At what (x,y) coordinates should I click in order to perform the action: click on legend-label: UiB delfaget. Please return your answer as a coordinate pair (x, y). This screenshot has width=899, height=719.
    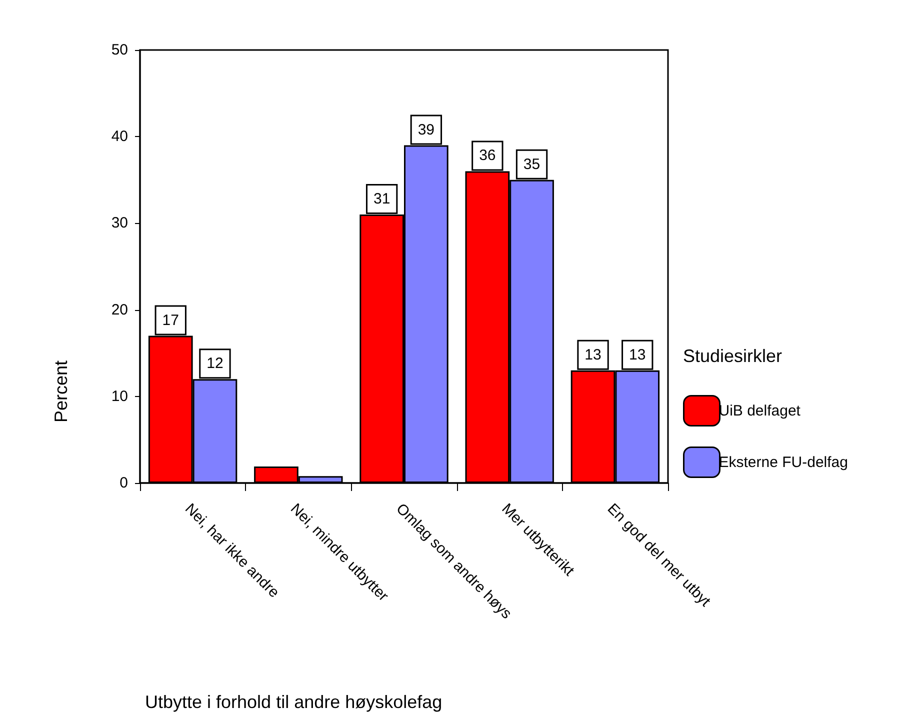
    Looking at the image, I should click on (760, 411).